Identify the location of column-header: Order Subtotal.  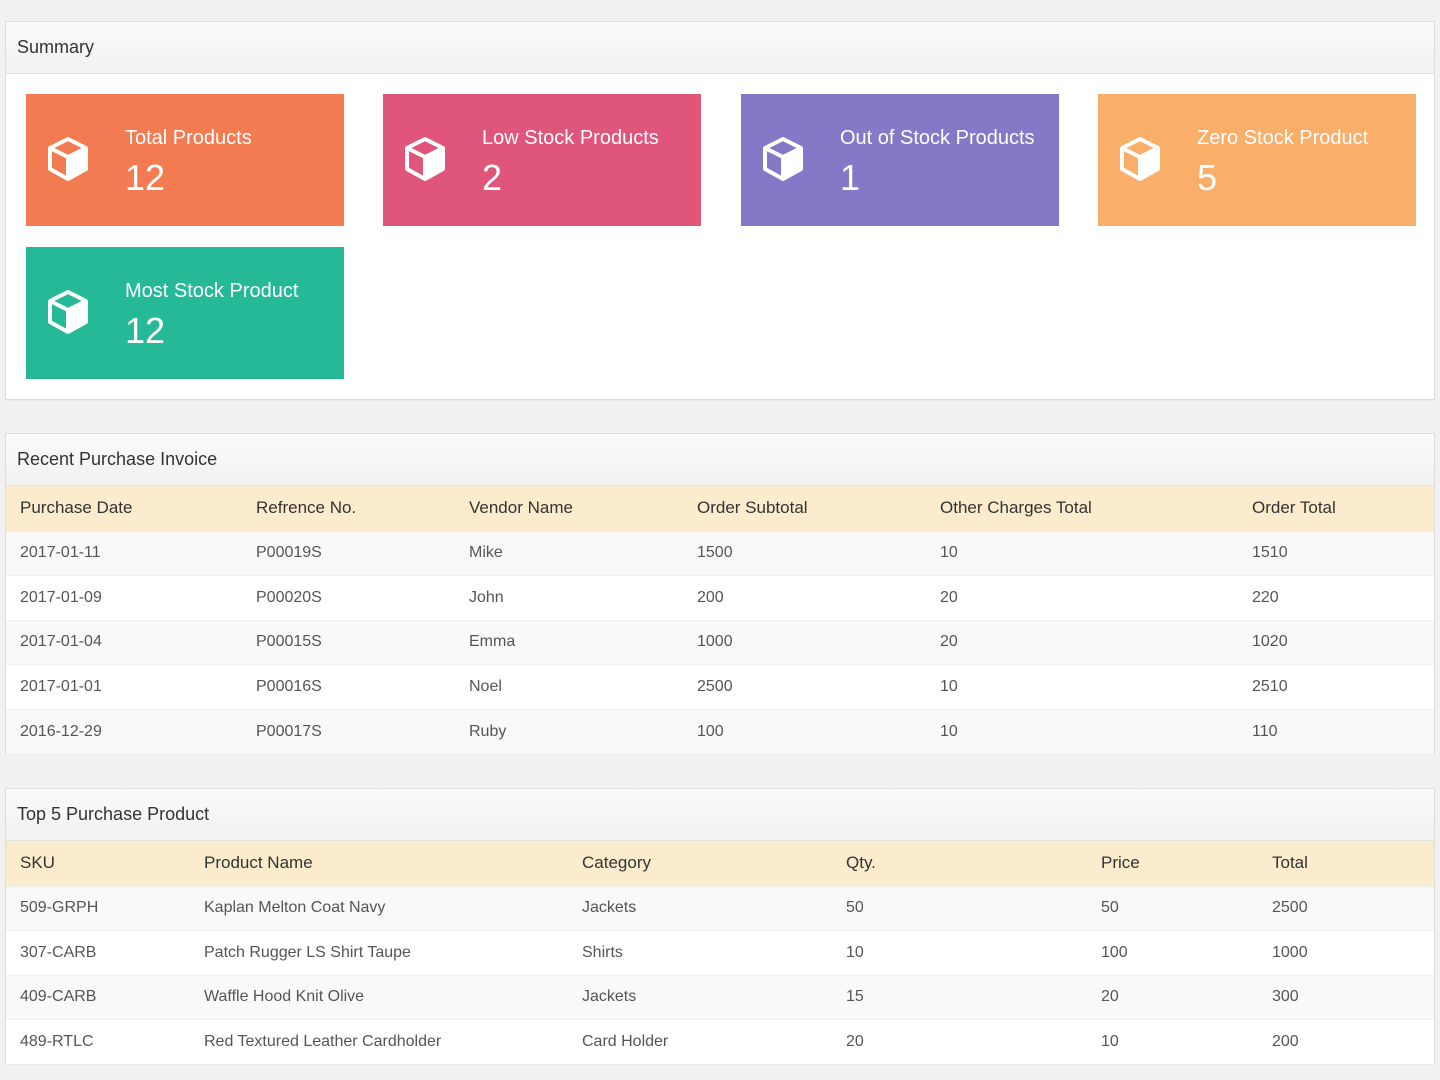
(752, 508).